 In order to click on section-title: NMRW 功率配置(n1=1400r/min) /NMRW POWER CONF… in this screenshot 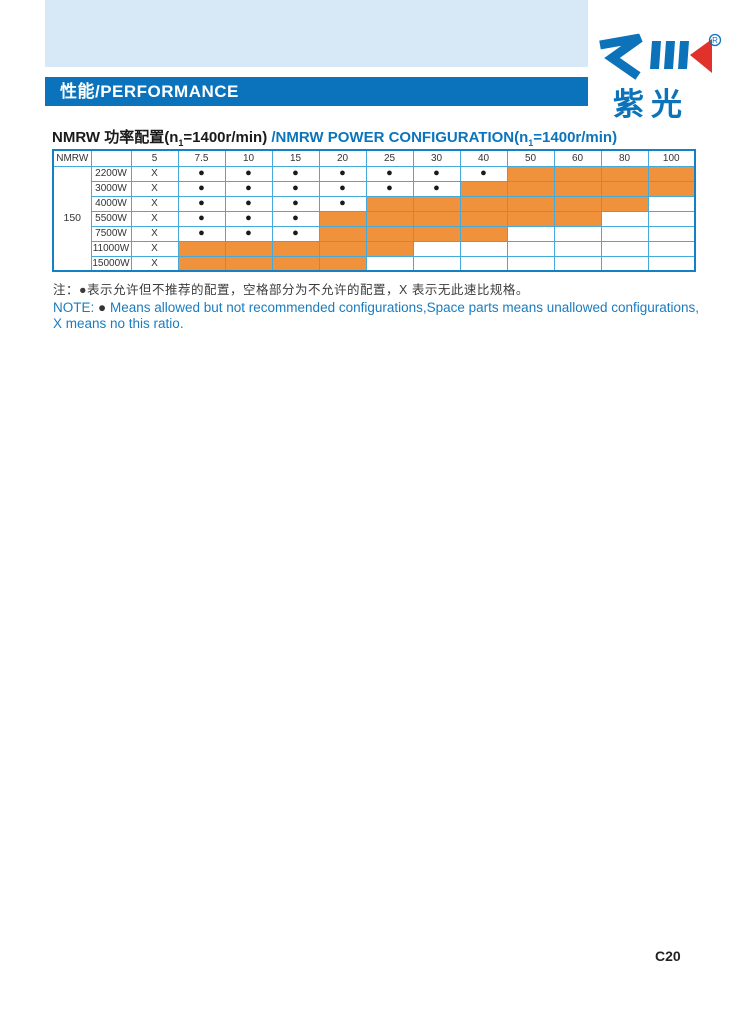, I will do `click(334, 137)`.